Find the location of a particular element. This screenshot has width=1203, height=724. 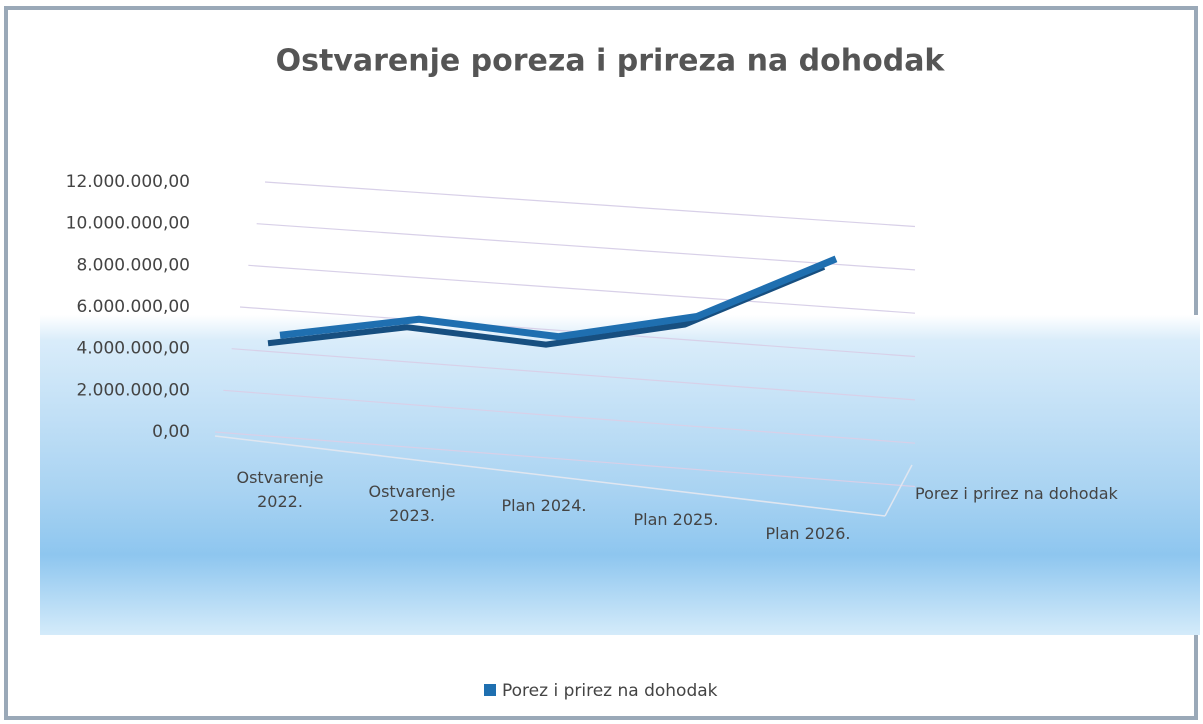

x-tick-label: Plan 2024. is located at coordinates (544, 505).